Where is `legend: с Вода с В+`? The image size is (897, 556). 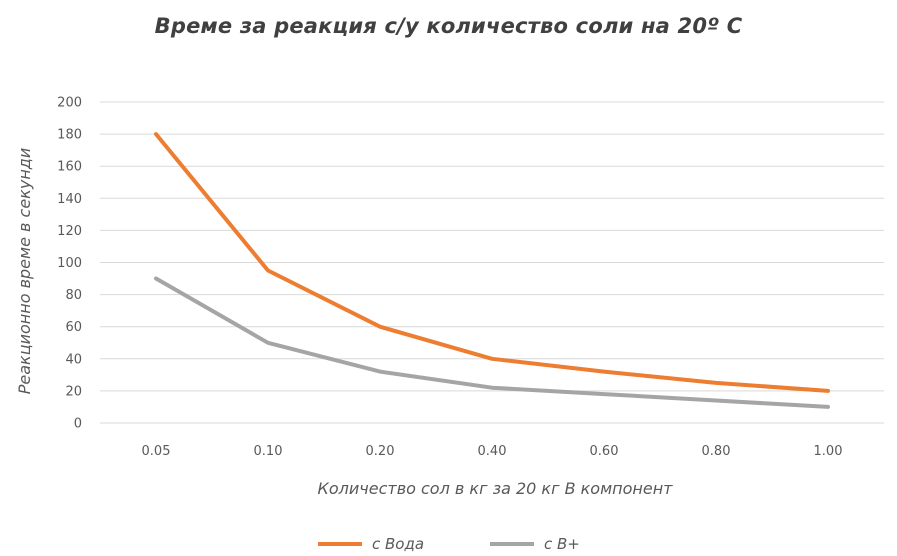
legend: с Вода с В+ is located at coordinates (449, 544).